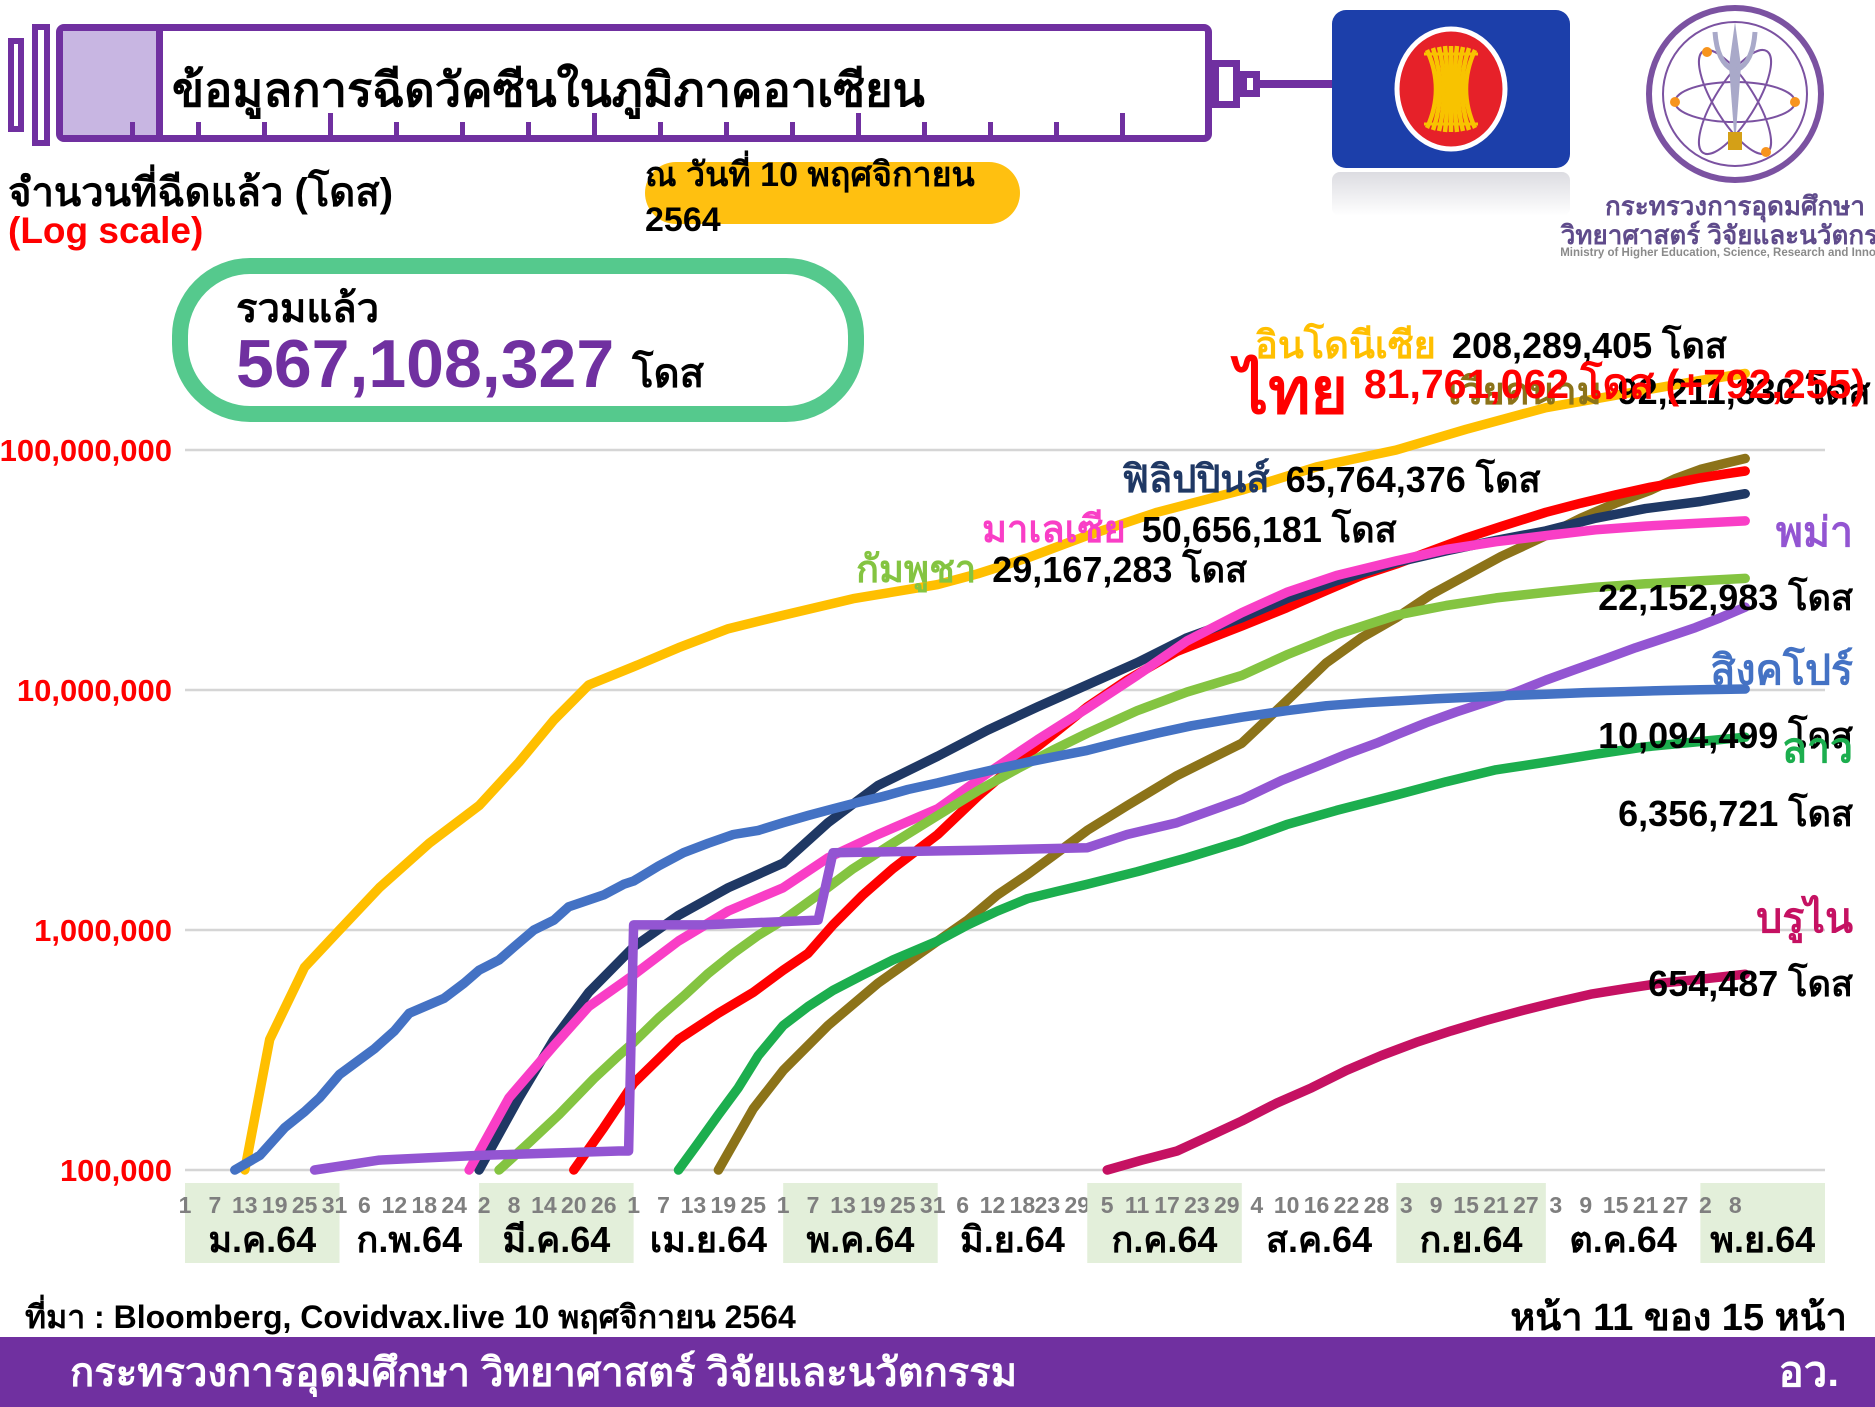 The width and height of the screenshot is (1875, 1407). What do you see at coordinates (518, 340) in the screenshot?
I see `total-doses-box: รวมแล้ว 567,108,327 โดส` at bounding box center [518, 340].